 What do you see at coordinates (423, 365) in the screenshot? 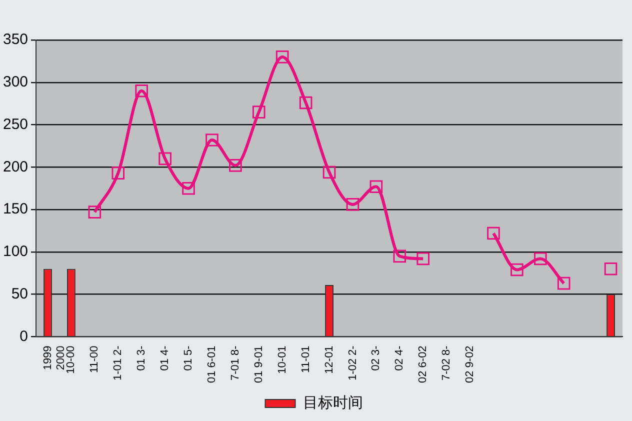
I see `x-tick-label: 02 6-02` at bounding box center [423, 365].